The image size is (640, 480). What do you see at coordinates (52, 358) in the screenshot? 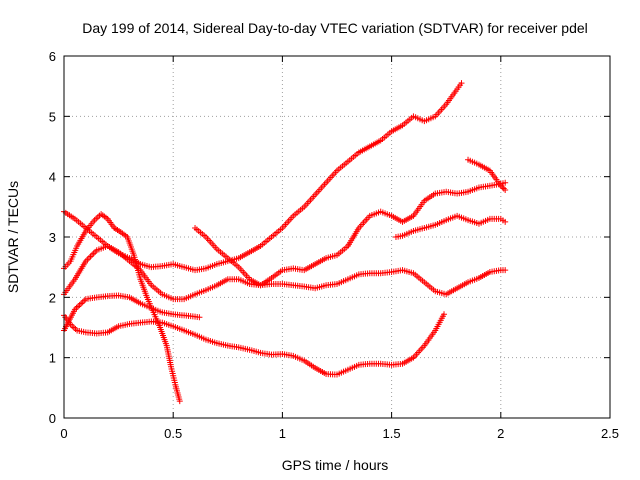
I see `y-tick-label: 1` at bounding box center [52, 358].